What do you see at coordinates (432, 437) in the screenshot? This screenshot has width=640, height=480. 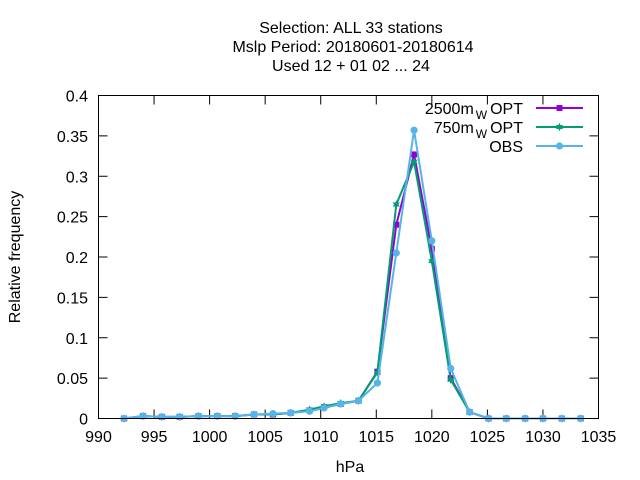 I see `x-tick-label: 1020` at bounding box center [432, 437].